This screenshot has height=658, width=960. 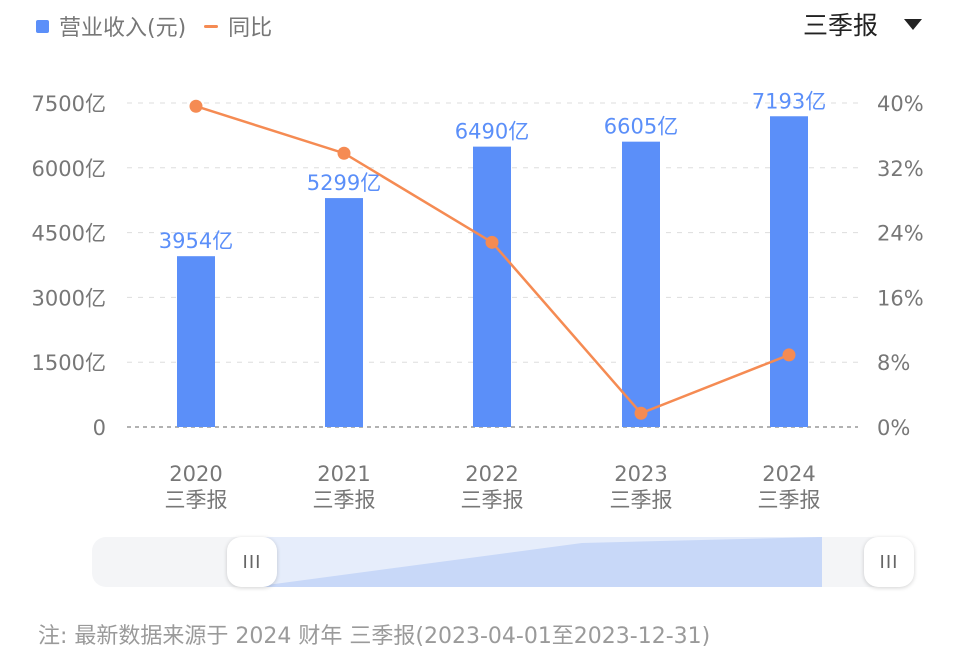 What do you see at coordinates (69, 169) in the screenshot?
I see `y-left-tick-label: 6000亿` at bounding box center [69, 169].